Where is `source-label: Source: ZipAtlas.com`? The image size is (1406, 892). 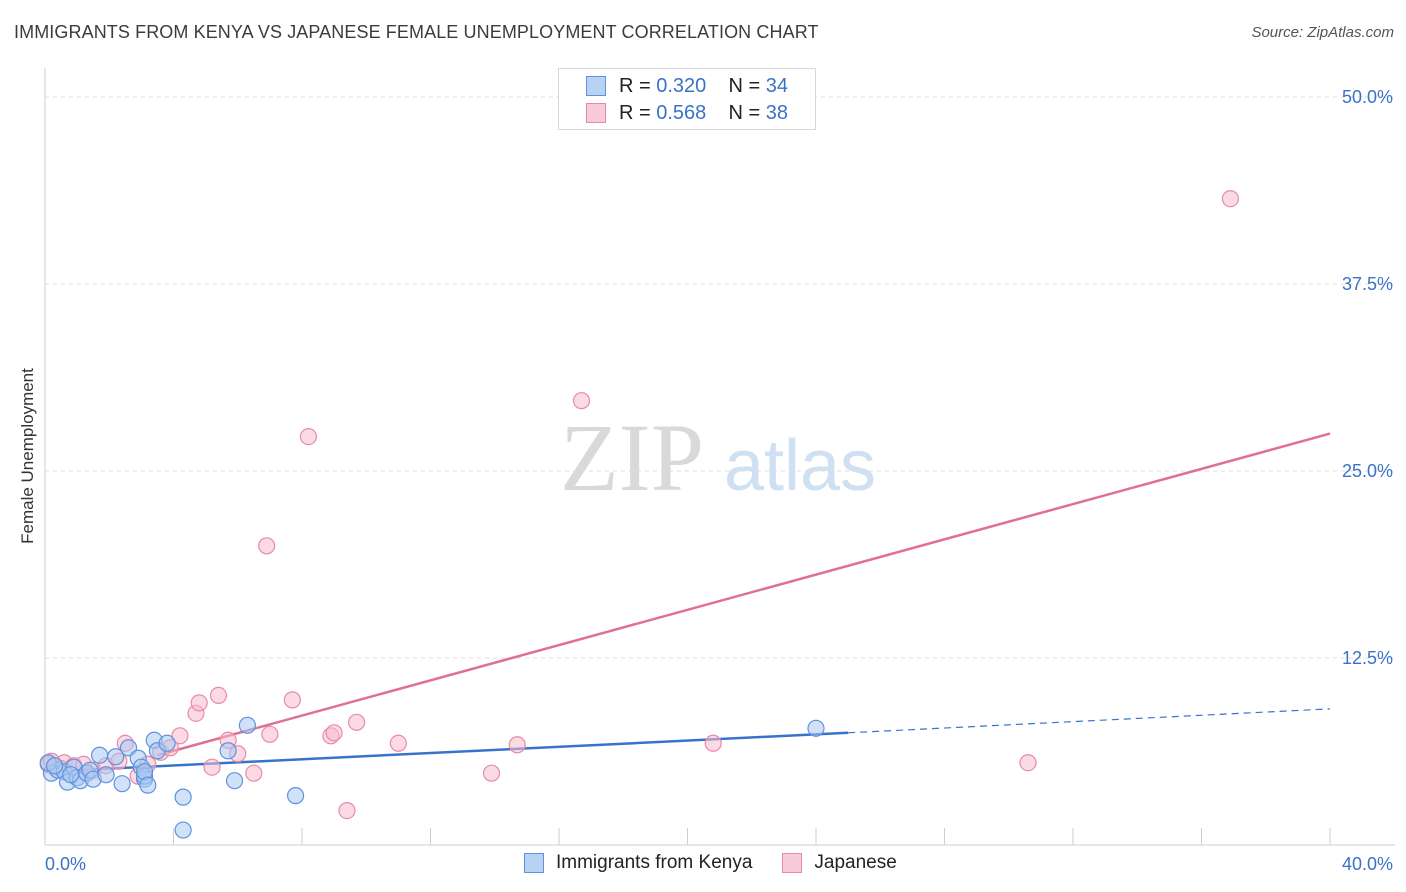
source-label: Source: ZipAtlas.com is located at coordinates (1322, 32).